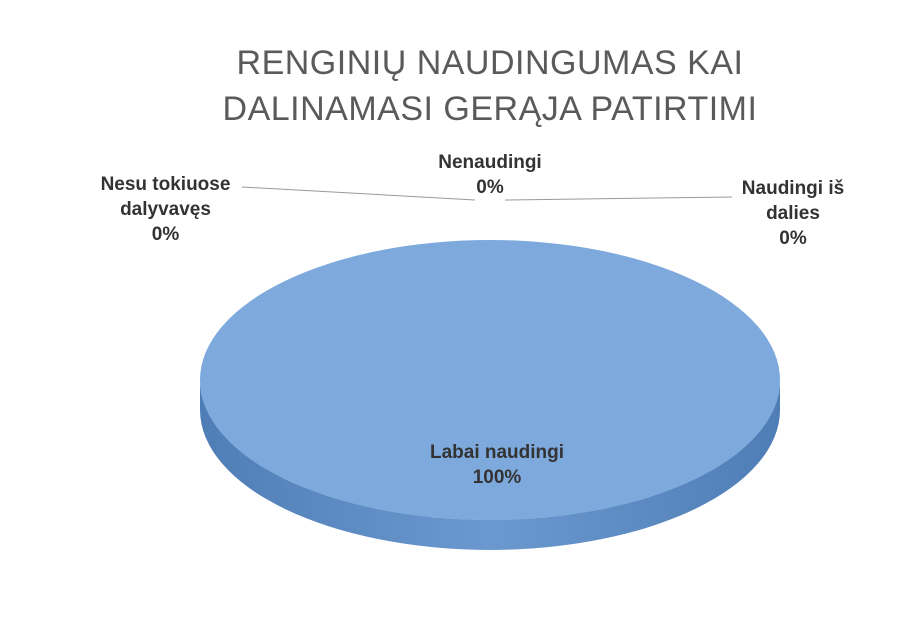  I want to click on leader-lines, so click(487, 193).